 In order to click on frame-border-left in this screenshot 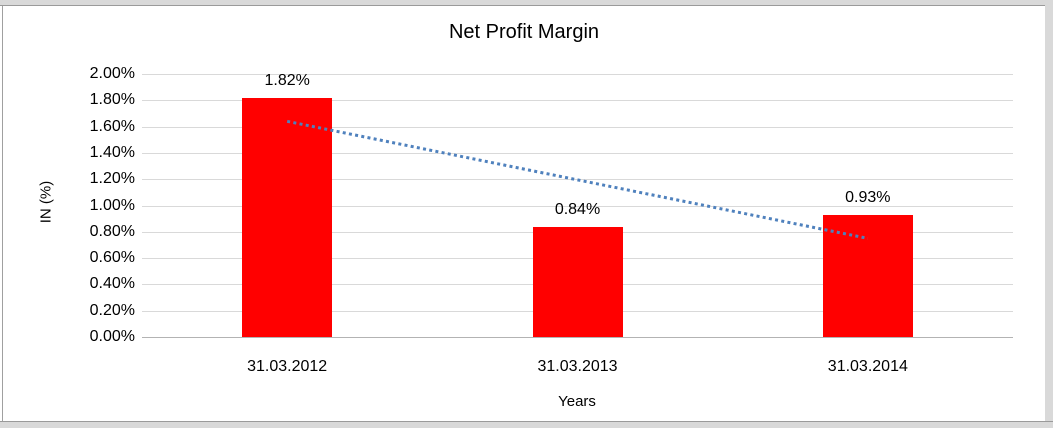, I will do `click(2, 213)`.